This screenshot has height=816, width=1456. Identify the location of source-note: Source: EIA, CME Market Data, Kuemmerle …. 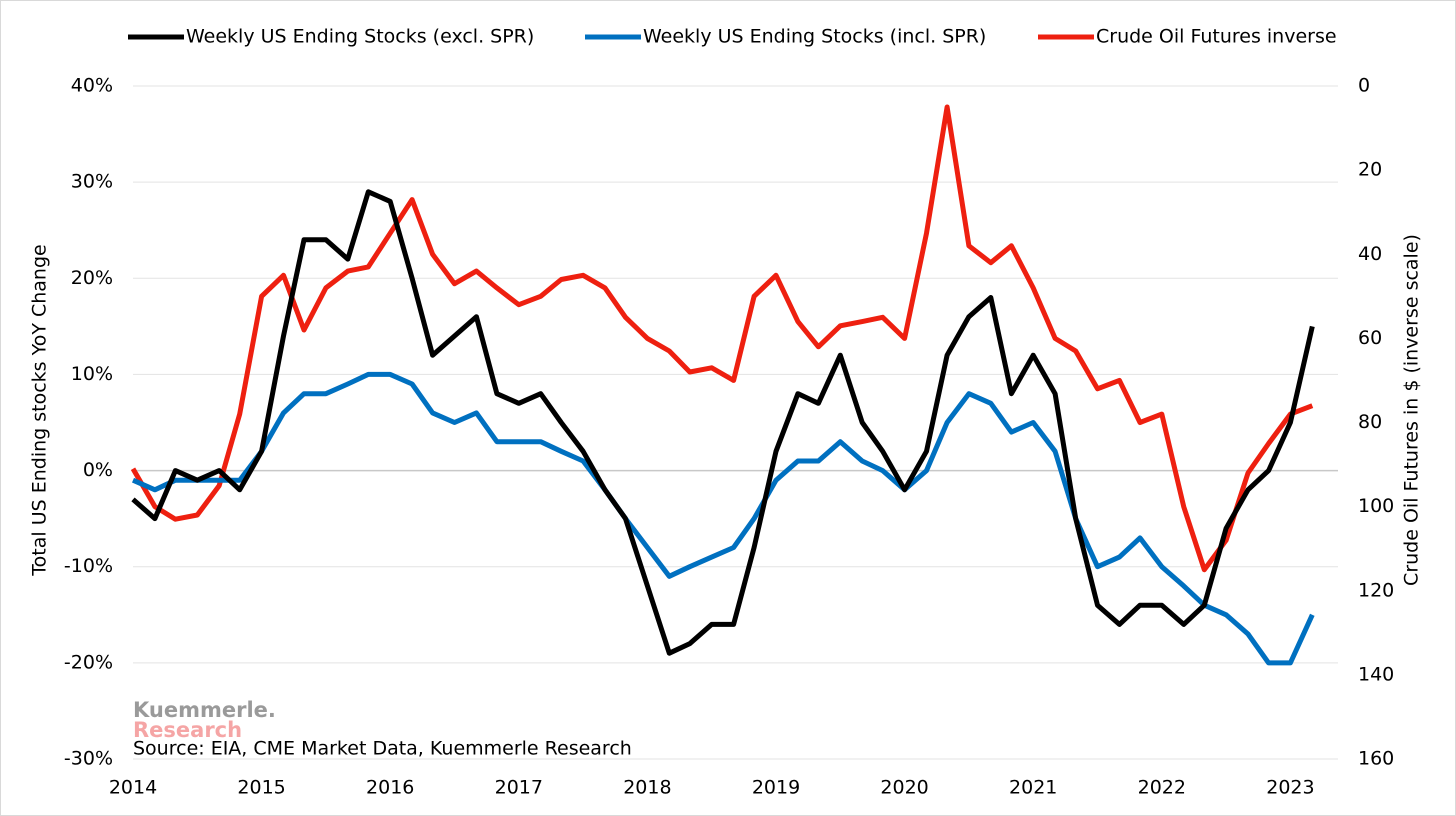
(382, 749).